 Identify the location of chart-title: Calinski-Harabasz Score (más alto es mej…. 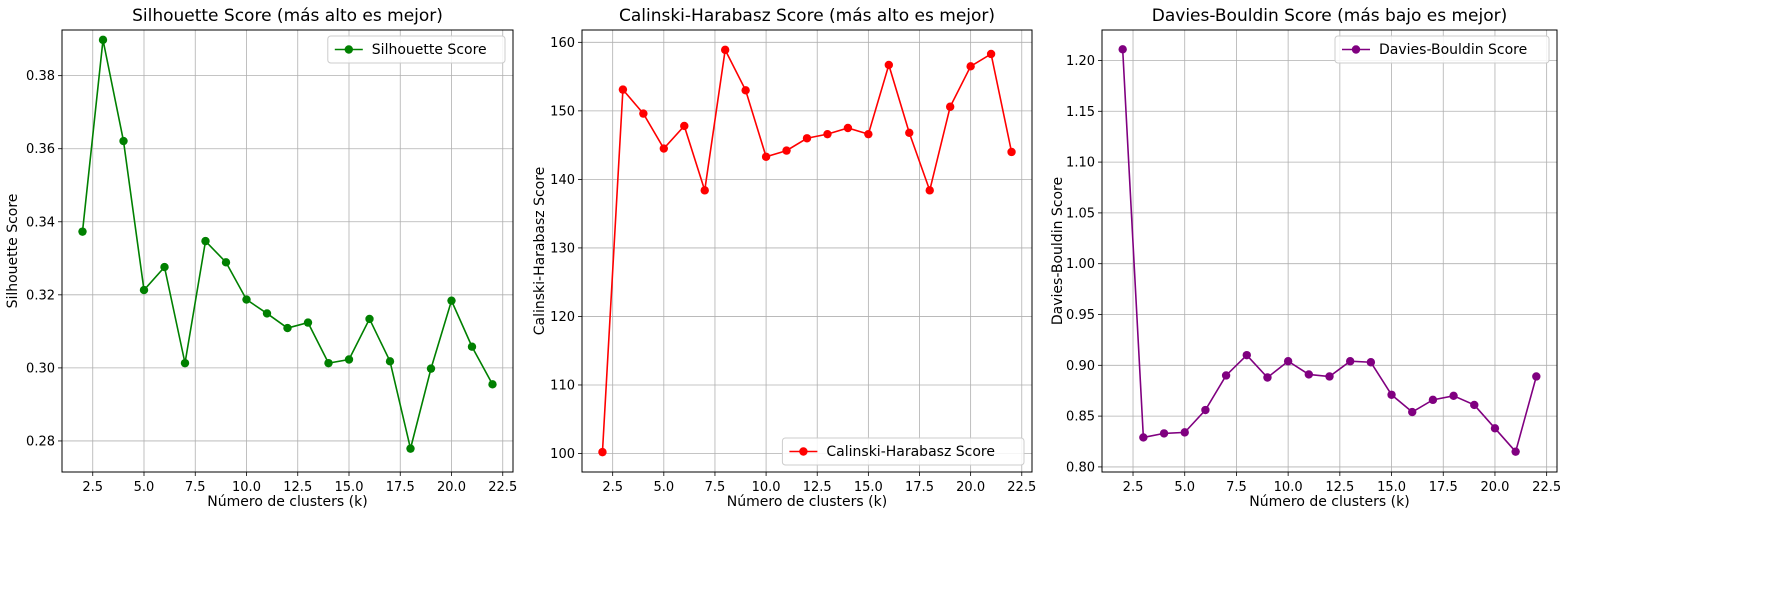
(807, 16).